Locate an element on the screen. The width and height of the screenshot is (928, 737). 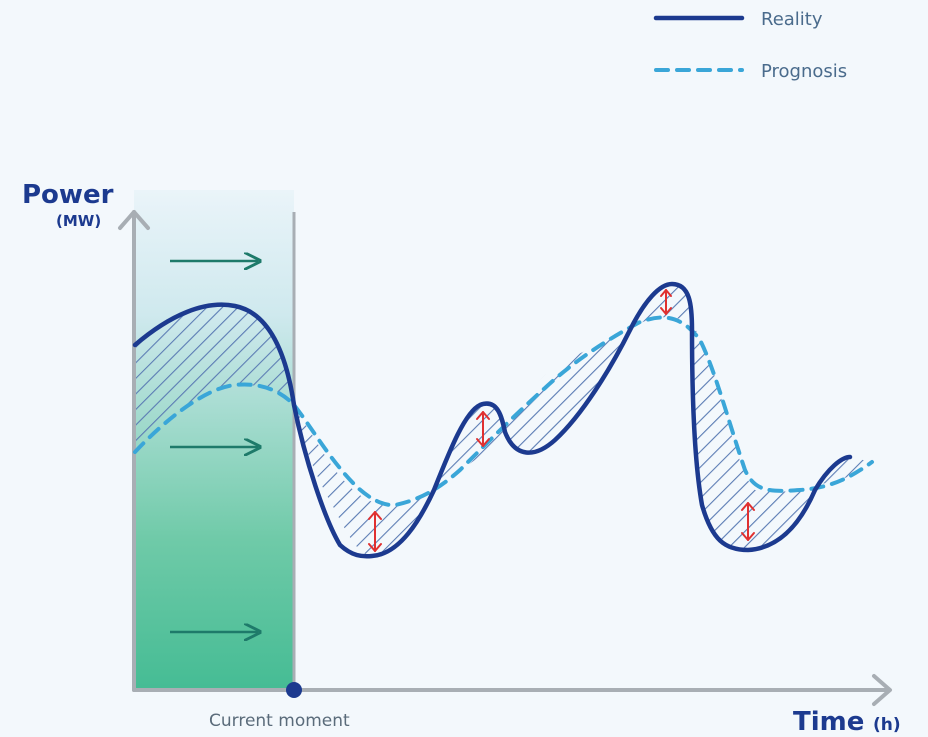
deviation-markers is located at coordinates (561, 420).